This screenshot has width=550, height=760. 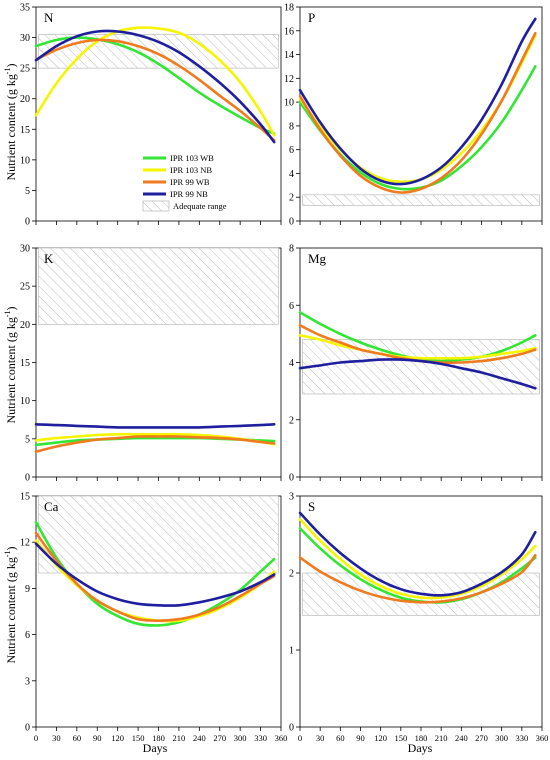 What do you see at coordinates (25, 543) in the screenshot?
I see `y-tick-label-ca: 12` at bounding box center [25, 543].